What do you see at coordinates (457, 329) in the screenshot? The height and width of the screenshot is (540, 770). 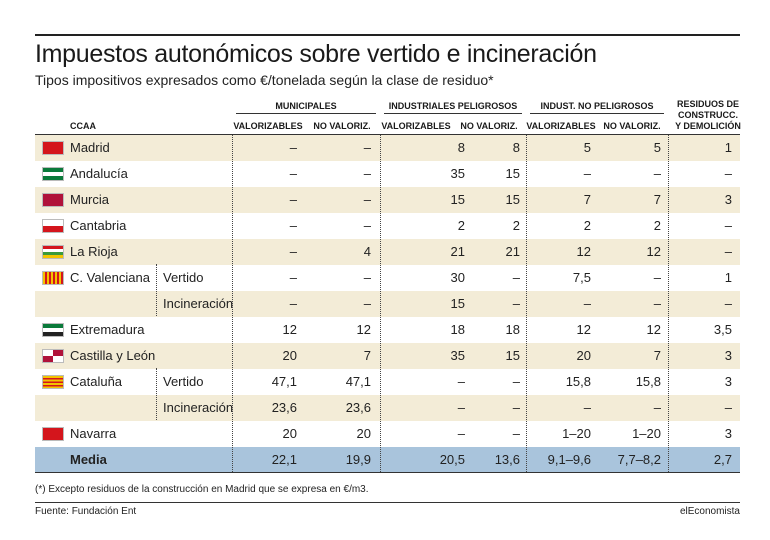 I see `value-cell: 18` at bounding box center [457, 329].